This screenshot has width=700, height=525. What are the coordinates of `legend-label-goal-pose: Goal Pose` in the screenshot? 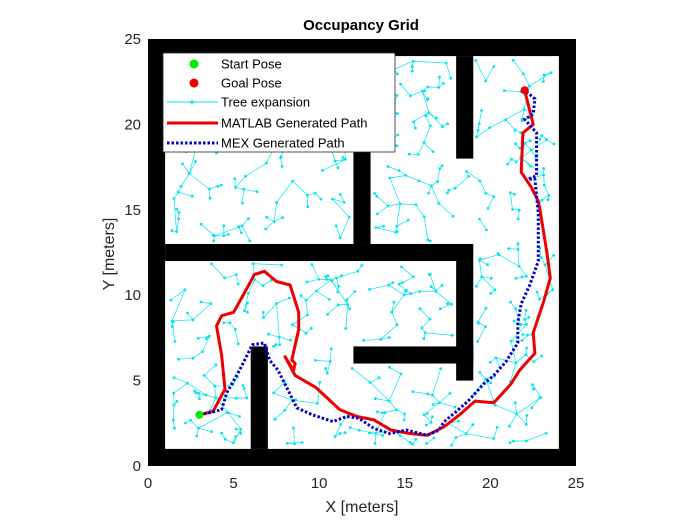 It's located at (251, 83).